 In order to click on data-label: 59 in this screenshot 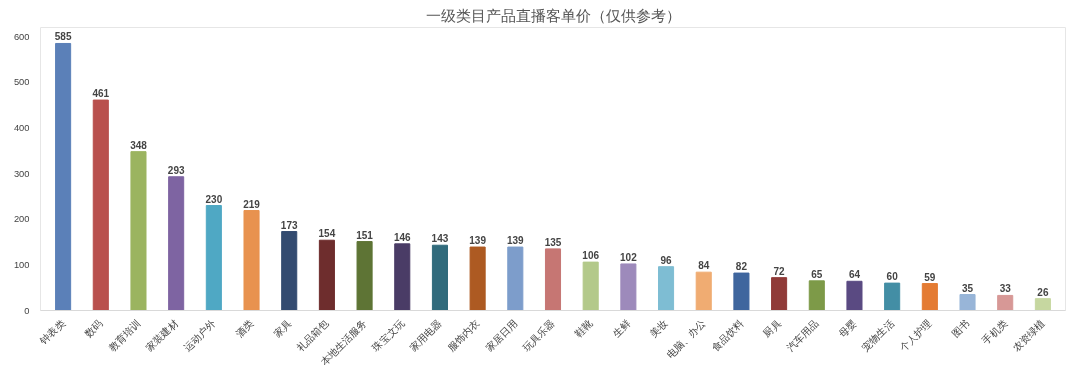, I will do `click(930, 277)`.